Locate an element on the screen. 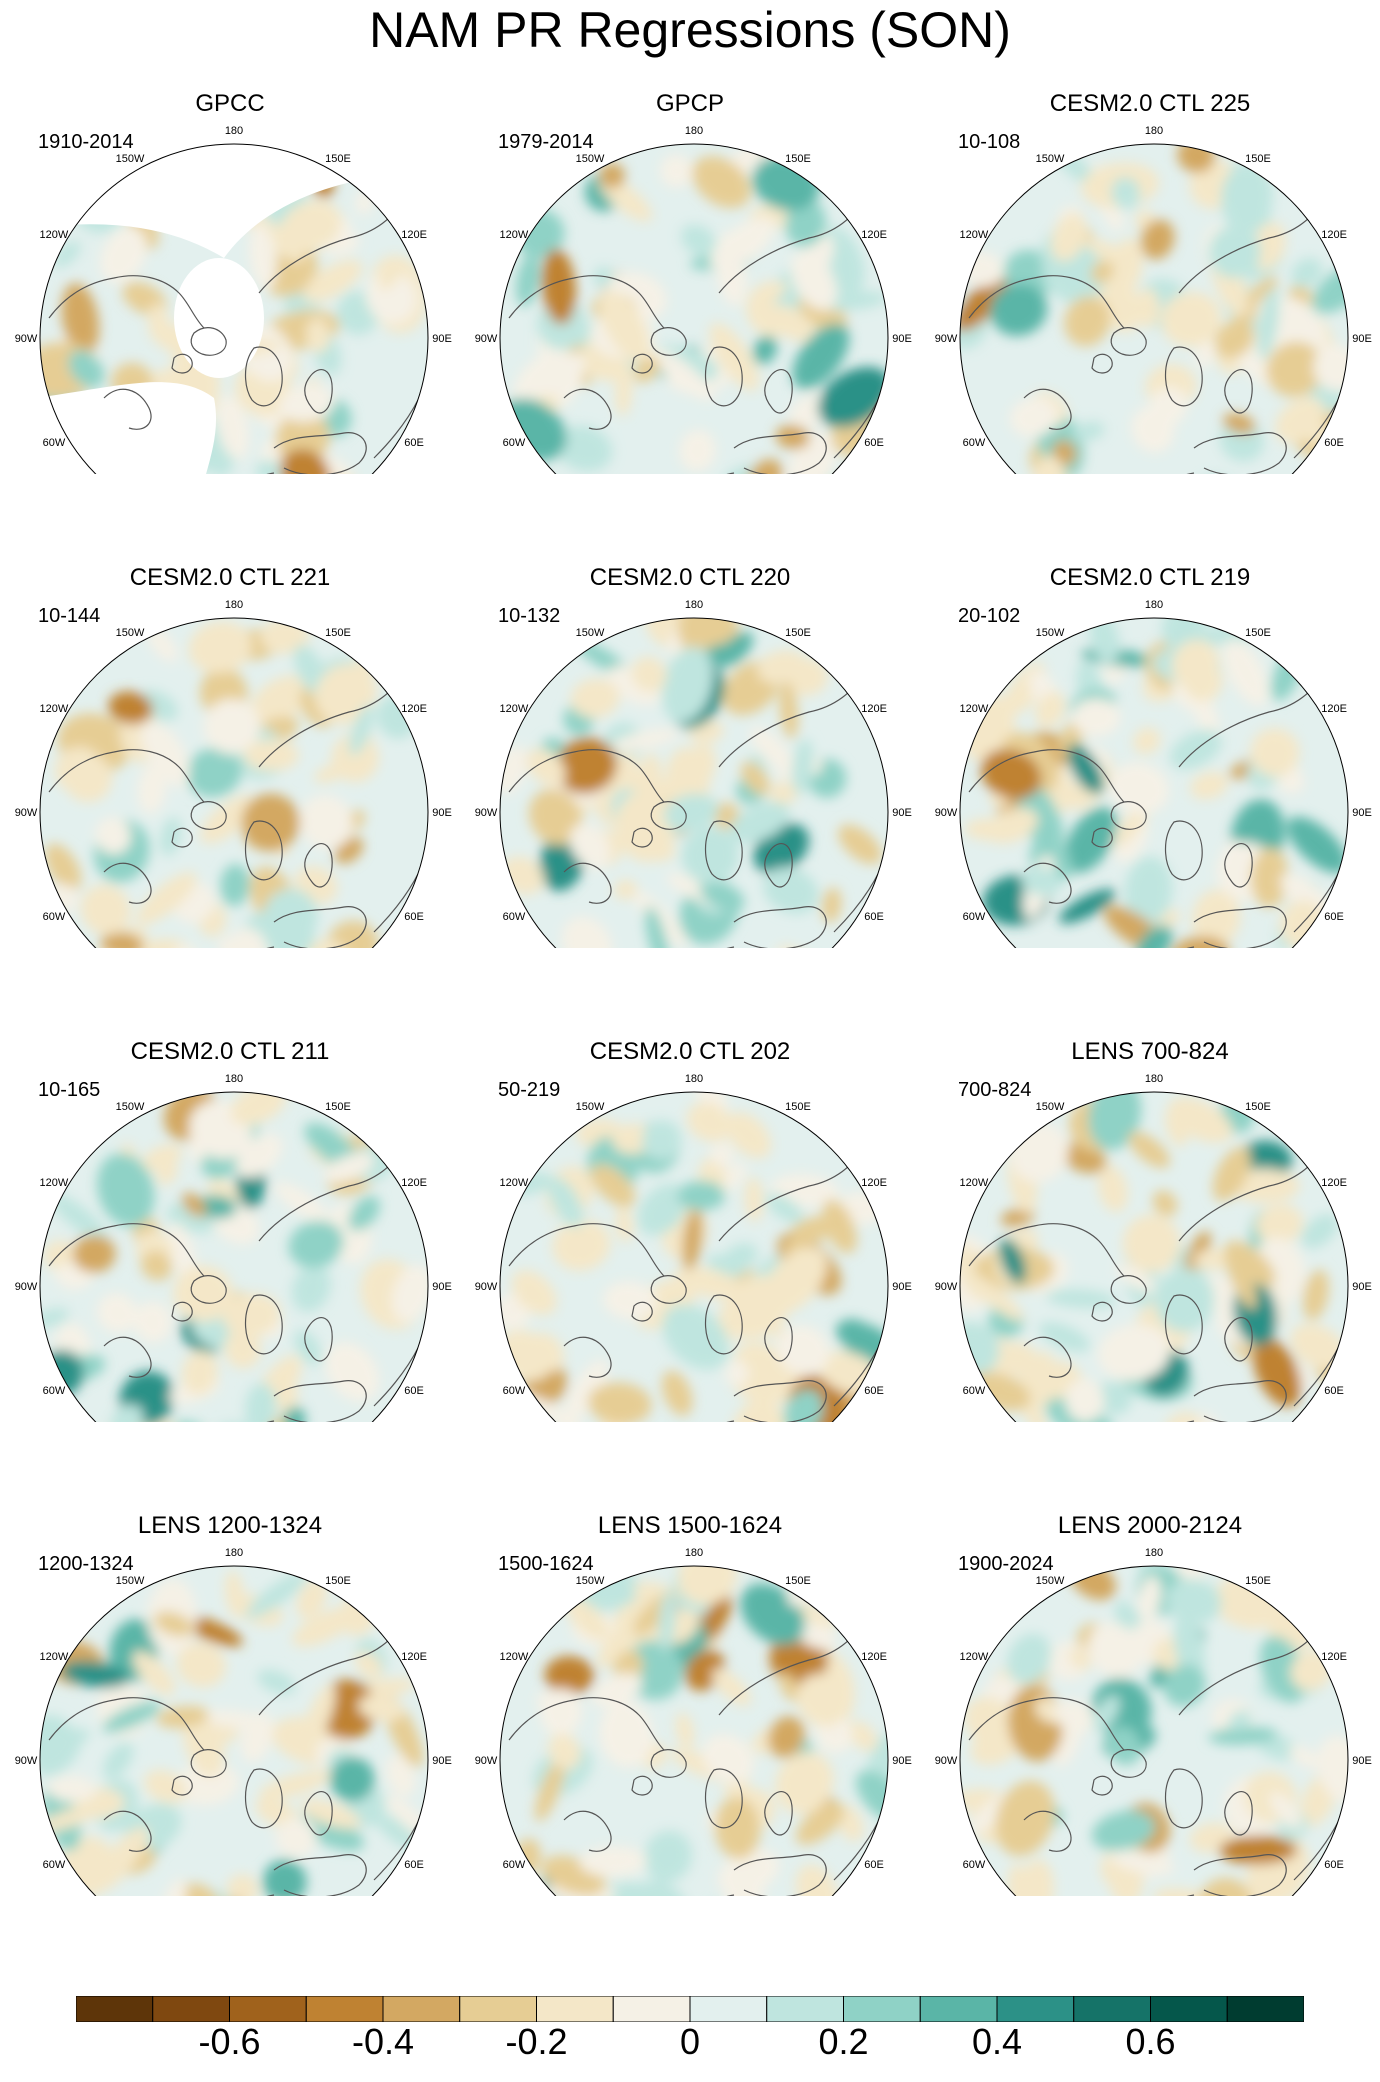 This screenshot has height=2082, width=1380. colorbar-tick-label: 0.4 is located at coordinates (997, 2041).